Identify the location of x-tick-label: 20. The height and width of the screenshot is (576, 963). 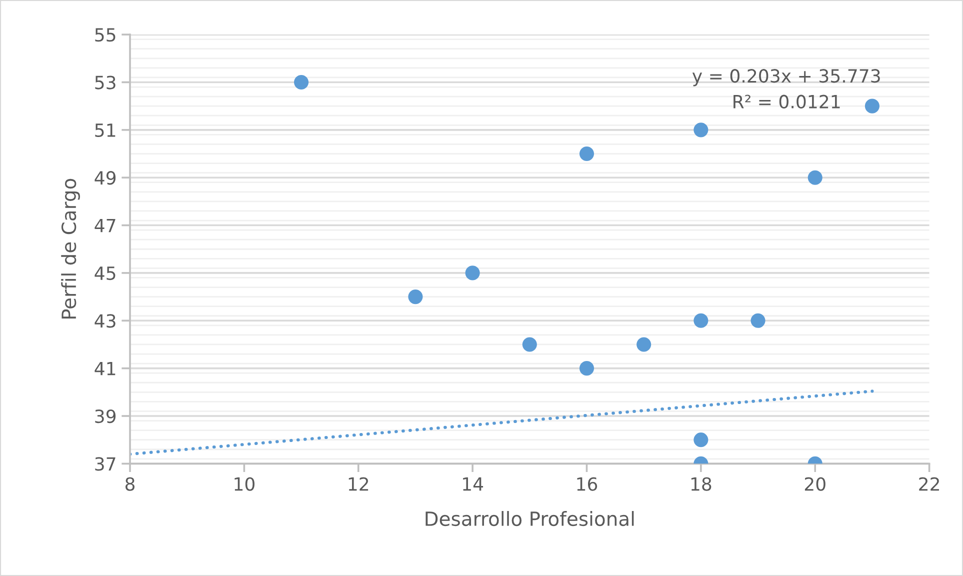
(815, 484).